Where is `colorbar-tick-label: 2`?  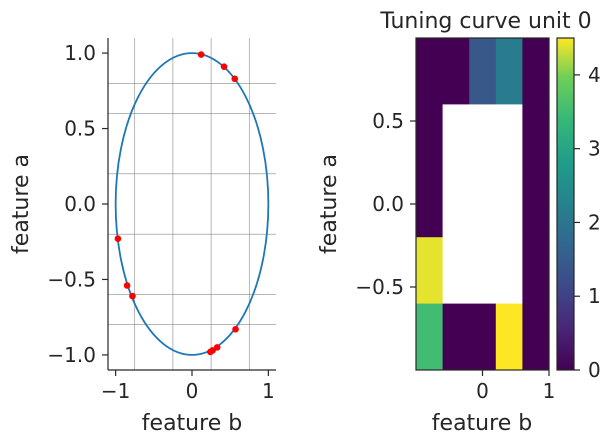 colorbar-tick-label: 2 is located at coordinates (594, 222).